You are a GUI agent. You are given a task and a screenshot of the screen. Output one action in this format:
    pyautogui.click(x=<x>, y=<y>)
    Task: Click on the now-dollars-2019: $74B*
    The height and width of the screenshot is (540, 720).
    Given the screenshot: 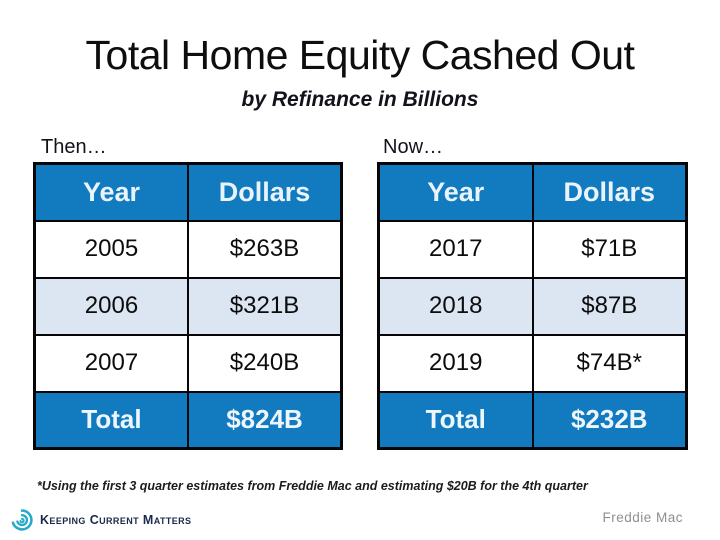 What is the action you would take?
    pyautogui.click(x=609, y=363)
    